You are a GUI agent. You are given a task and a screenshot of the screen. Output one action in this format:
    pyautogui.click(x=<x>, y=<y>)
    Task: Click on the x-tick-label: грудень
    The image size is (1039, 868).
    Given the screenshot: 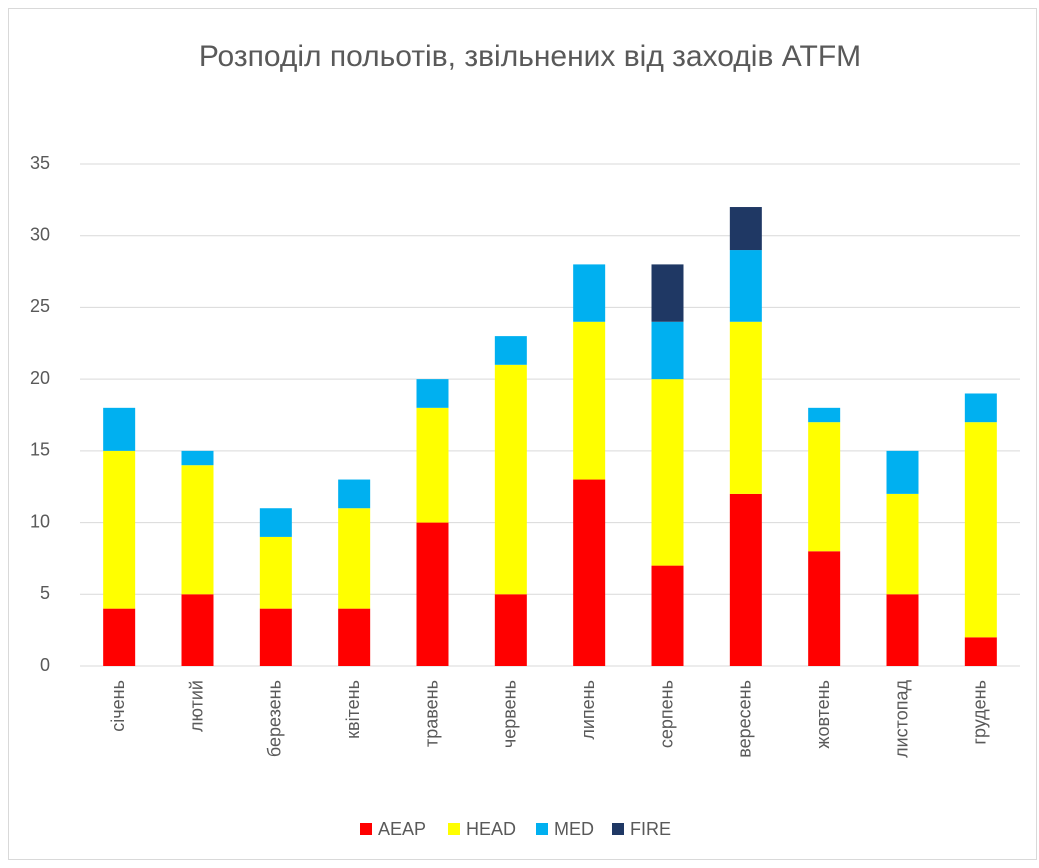 What is the action you would take?
    pyautogui.click(x=980, y=712)
    